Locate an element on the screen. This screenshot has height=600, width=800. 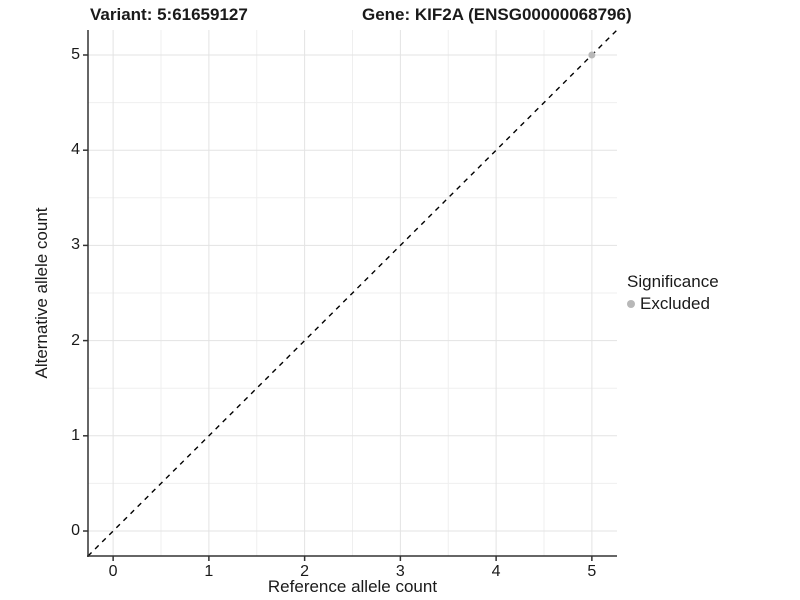
y-tick-label: 5 is located at coordinates (75, 54).